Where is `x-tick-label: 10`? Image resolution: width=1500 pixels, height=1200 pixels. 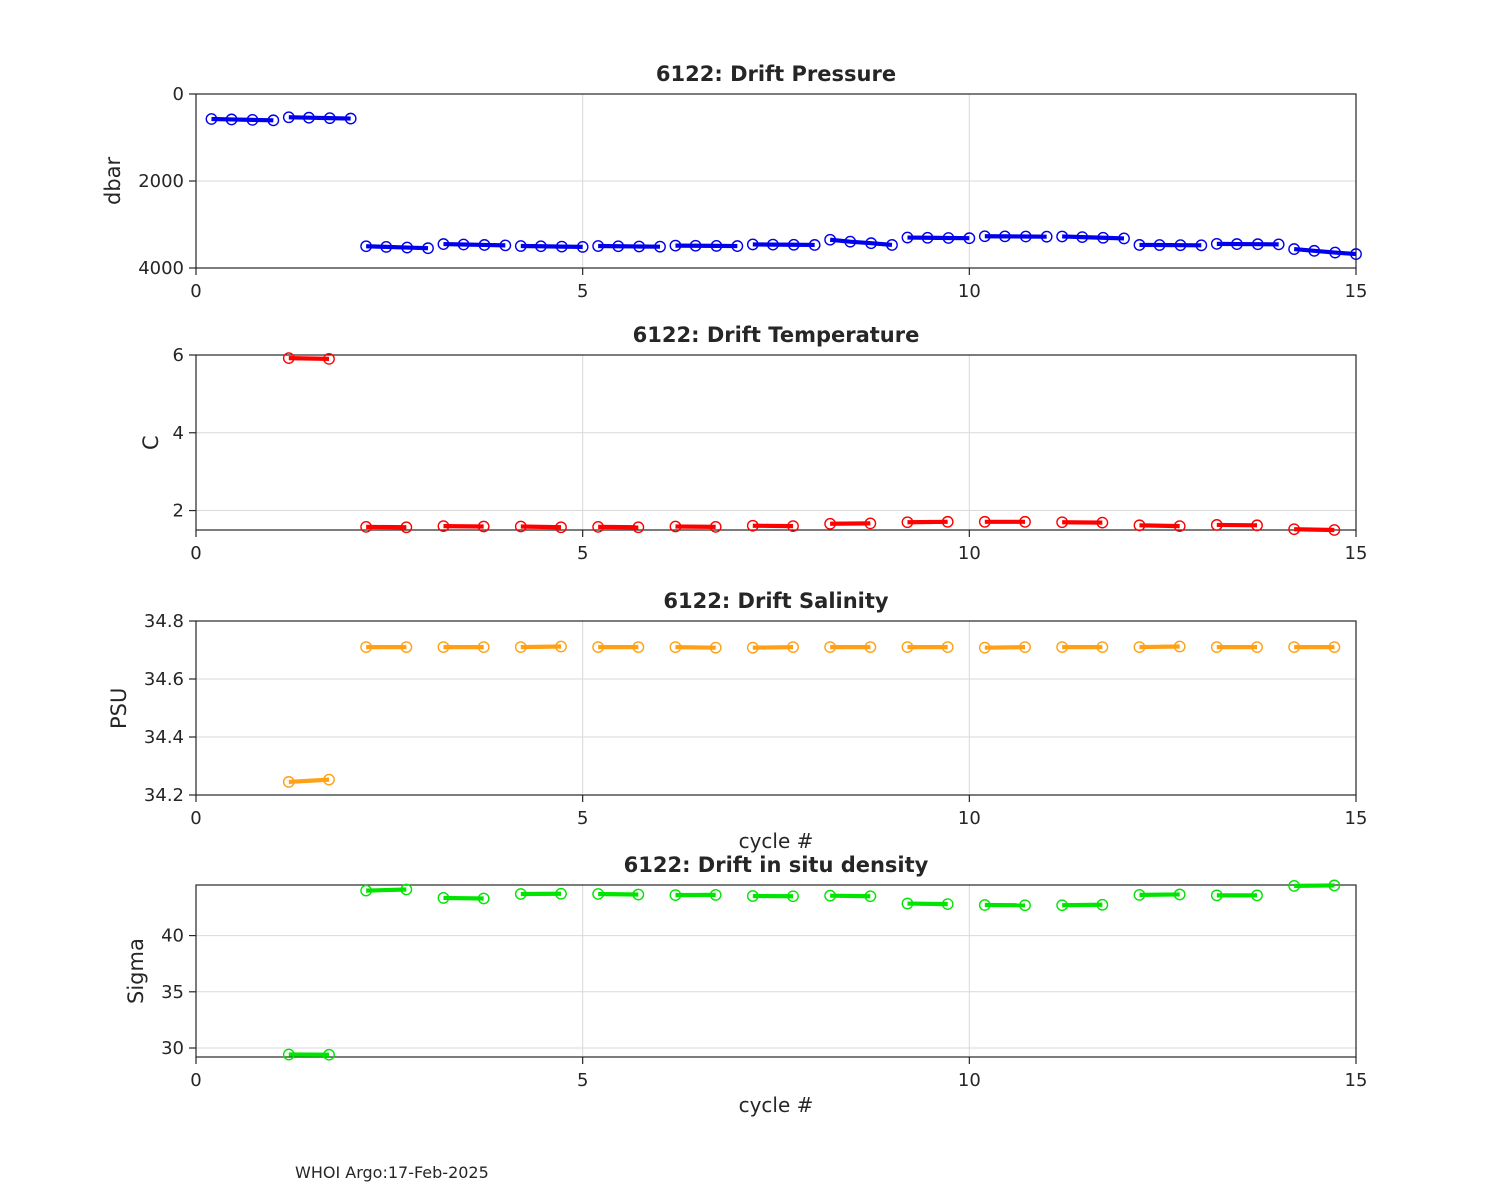 x-tick-label: 10 is located at coordinates (969, 818).